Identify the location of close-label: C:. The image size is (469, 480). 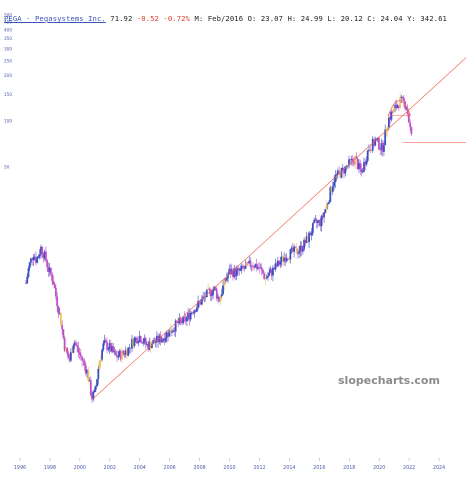
(372, 18).